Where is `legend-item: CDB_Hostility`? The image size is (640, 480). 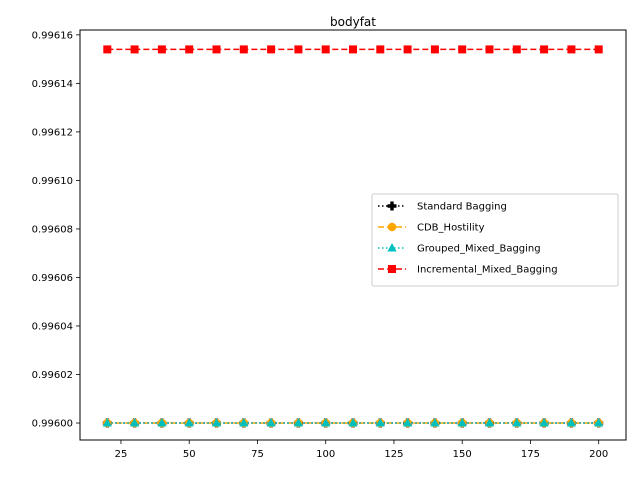
legend-item: CDB_Hostility is located at coordinates (431, 228).